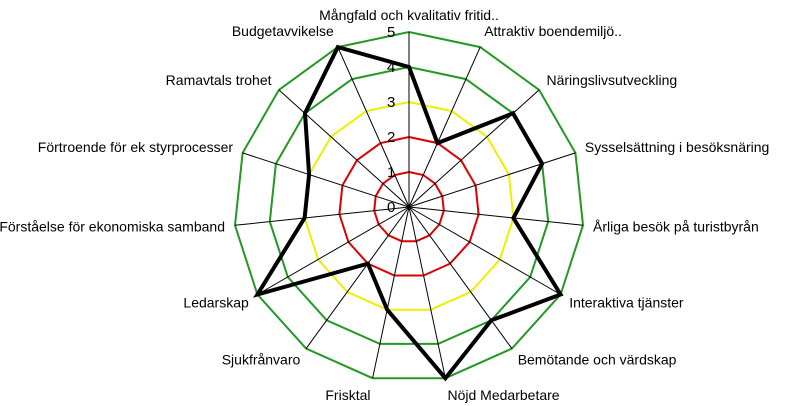 This screenshot has width=800, height=406. Describe the element at coordinates (216, 303) in the screenshot. I see `category-label: Ledarskap` at that location.